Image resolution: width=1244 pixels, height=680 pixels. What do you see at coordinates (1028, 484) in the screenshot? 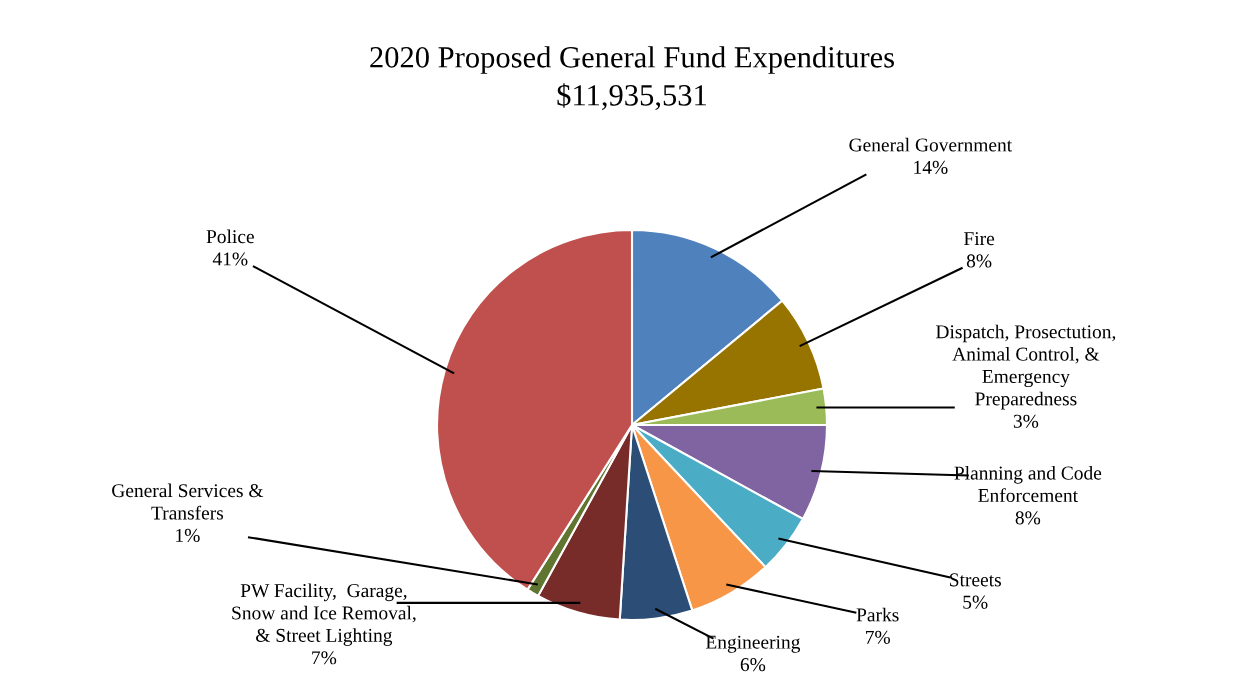
I see `slice-label: Planning and Code Enforcement` at bounding box center [1028, 484].